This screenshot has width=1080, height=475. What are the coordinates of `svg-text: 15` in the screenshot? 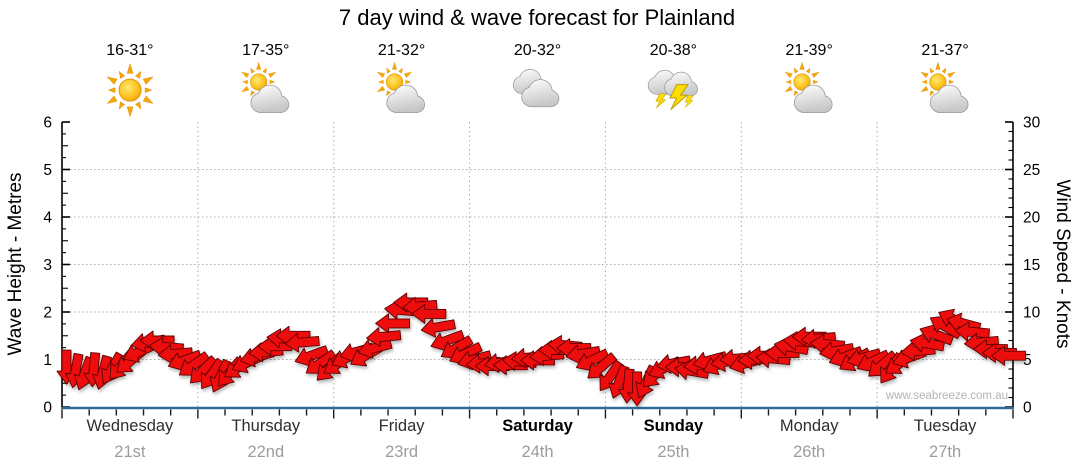 It's located at (1031, 265).